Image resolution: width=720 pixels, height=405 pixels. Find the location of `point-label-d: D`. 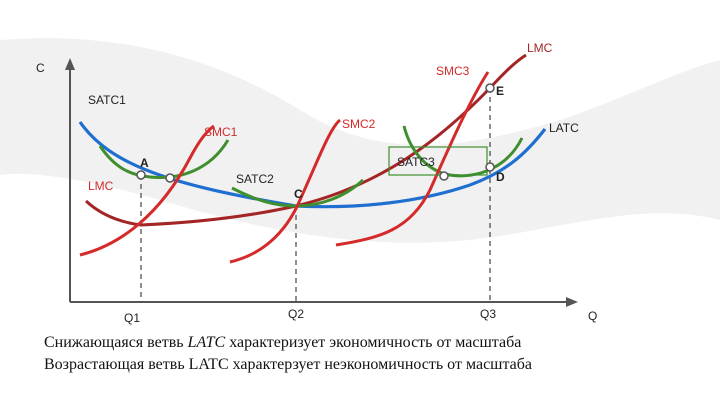

point-label-d: D is located at coordinates (500, 177).